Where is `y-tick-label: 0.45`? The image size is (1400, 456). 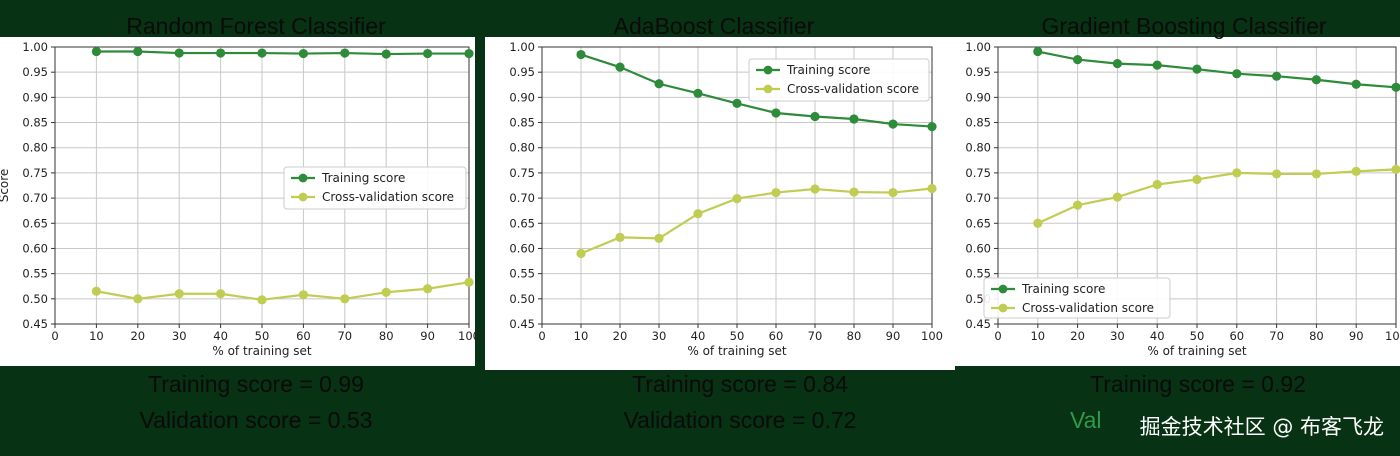 y-tick-label: 0.45 is located at coordinates (978, 324).